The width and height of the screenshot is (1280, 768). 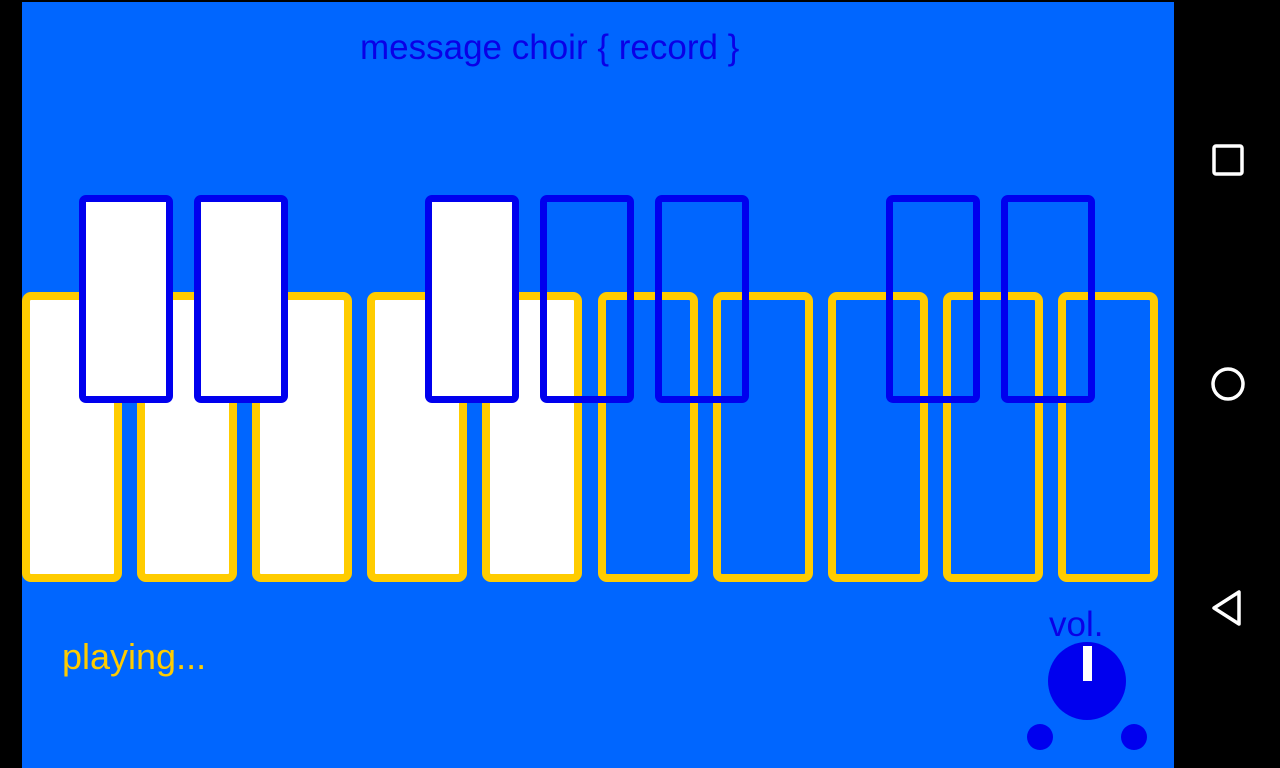 I want to click on home-button, so click(x=1228, y=384).